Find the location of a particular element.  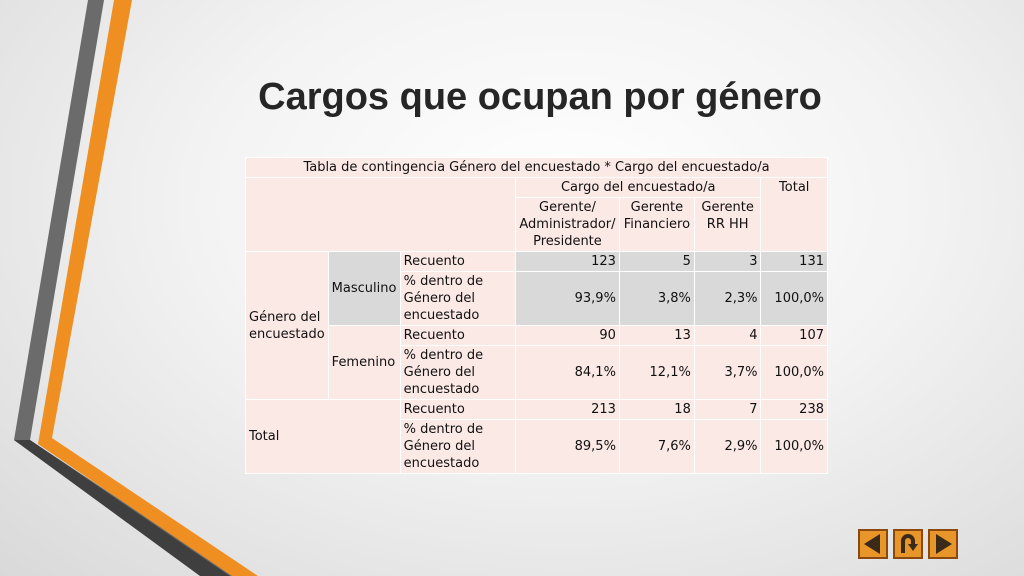

col-header-gerente-financiero: Gerente Financiero is located at coordinates (656, 224).